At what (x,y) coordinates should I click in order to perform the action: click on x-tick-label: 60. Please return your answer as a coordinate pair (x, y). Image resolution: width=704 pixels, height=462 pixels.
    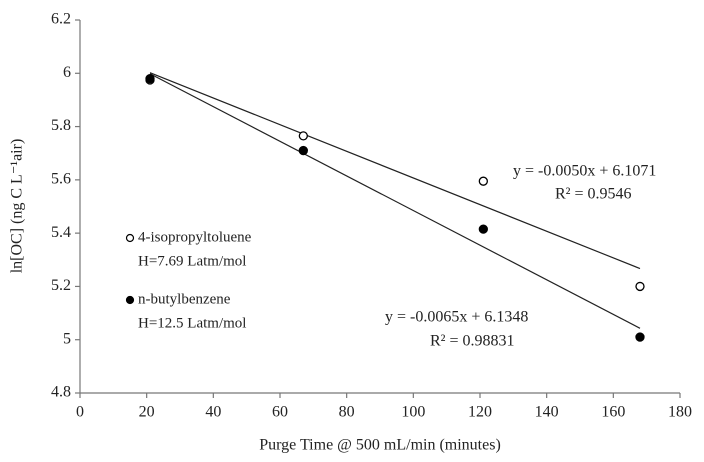
    Looking at the image, I should click on (280, 412).